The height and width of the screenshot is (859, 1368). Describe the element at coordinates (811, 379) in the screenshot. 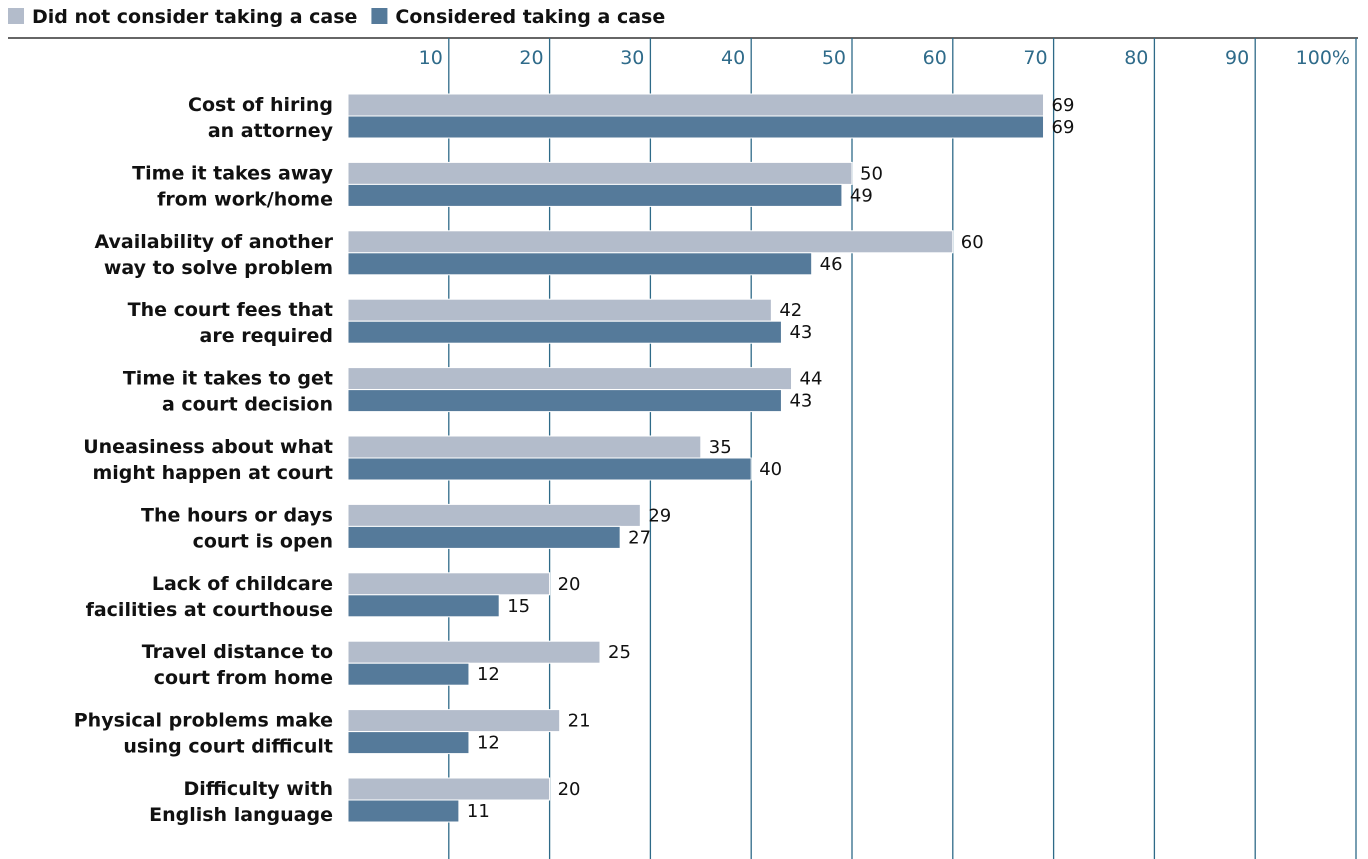

I see `value-label-4-0: 44` at that location.